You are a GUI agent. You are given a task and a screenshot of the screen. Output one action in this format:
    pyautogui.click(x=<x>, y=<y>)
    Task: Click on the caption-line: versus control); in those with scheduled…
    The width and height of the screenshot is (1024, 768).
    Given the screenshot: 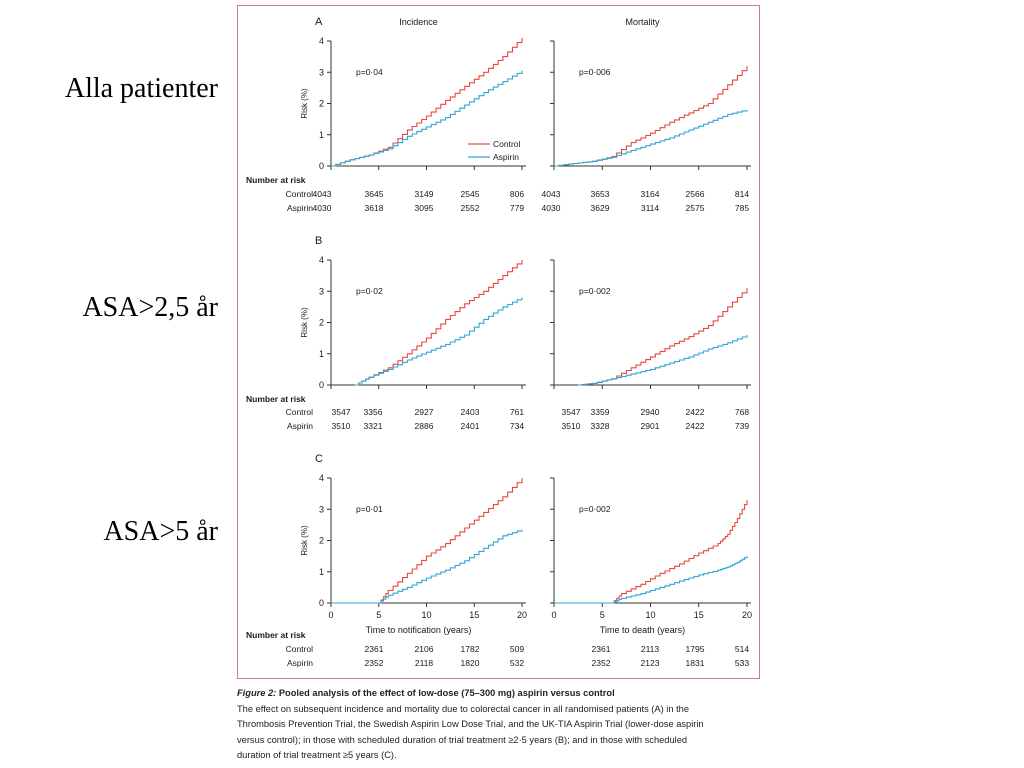 What is the action you would take?
    pyautogui.click(x=462, y=739)
    